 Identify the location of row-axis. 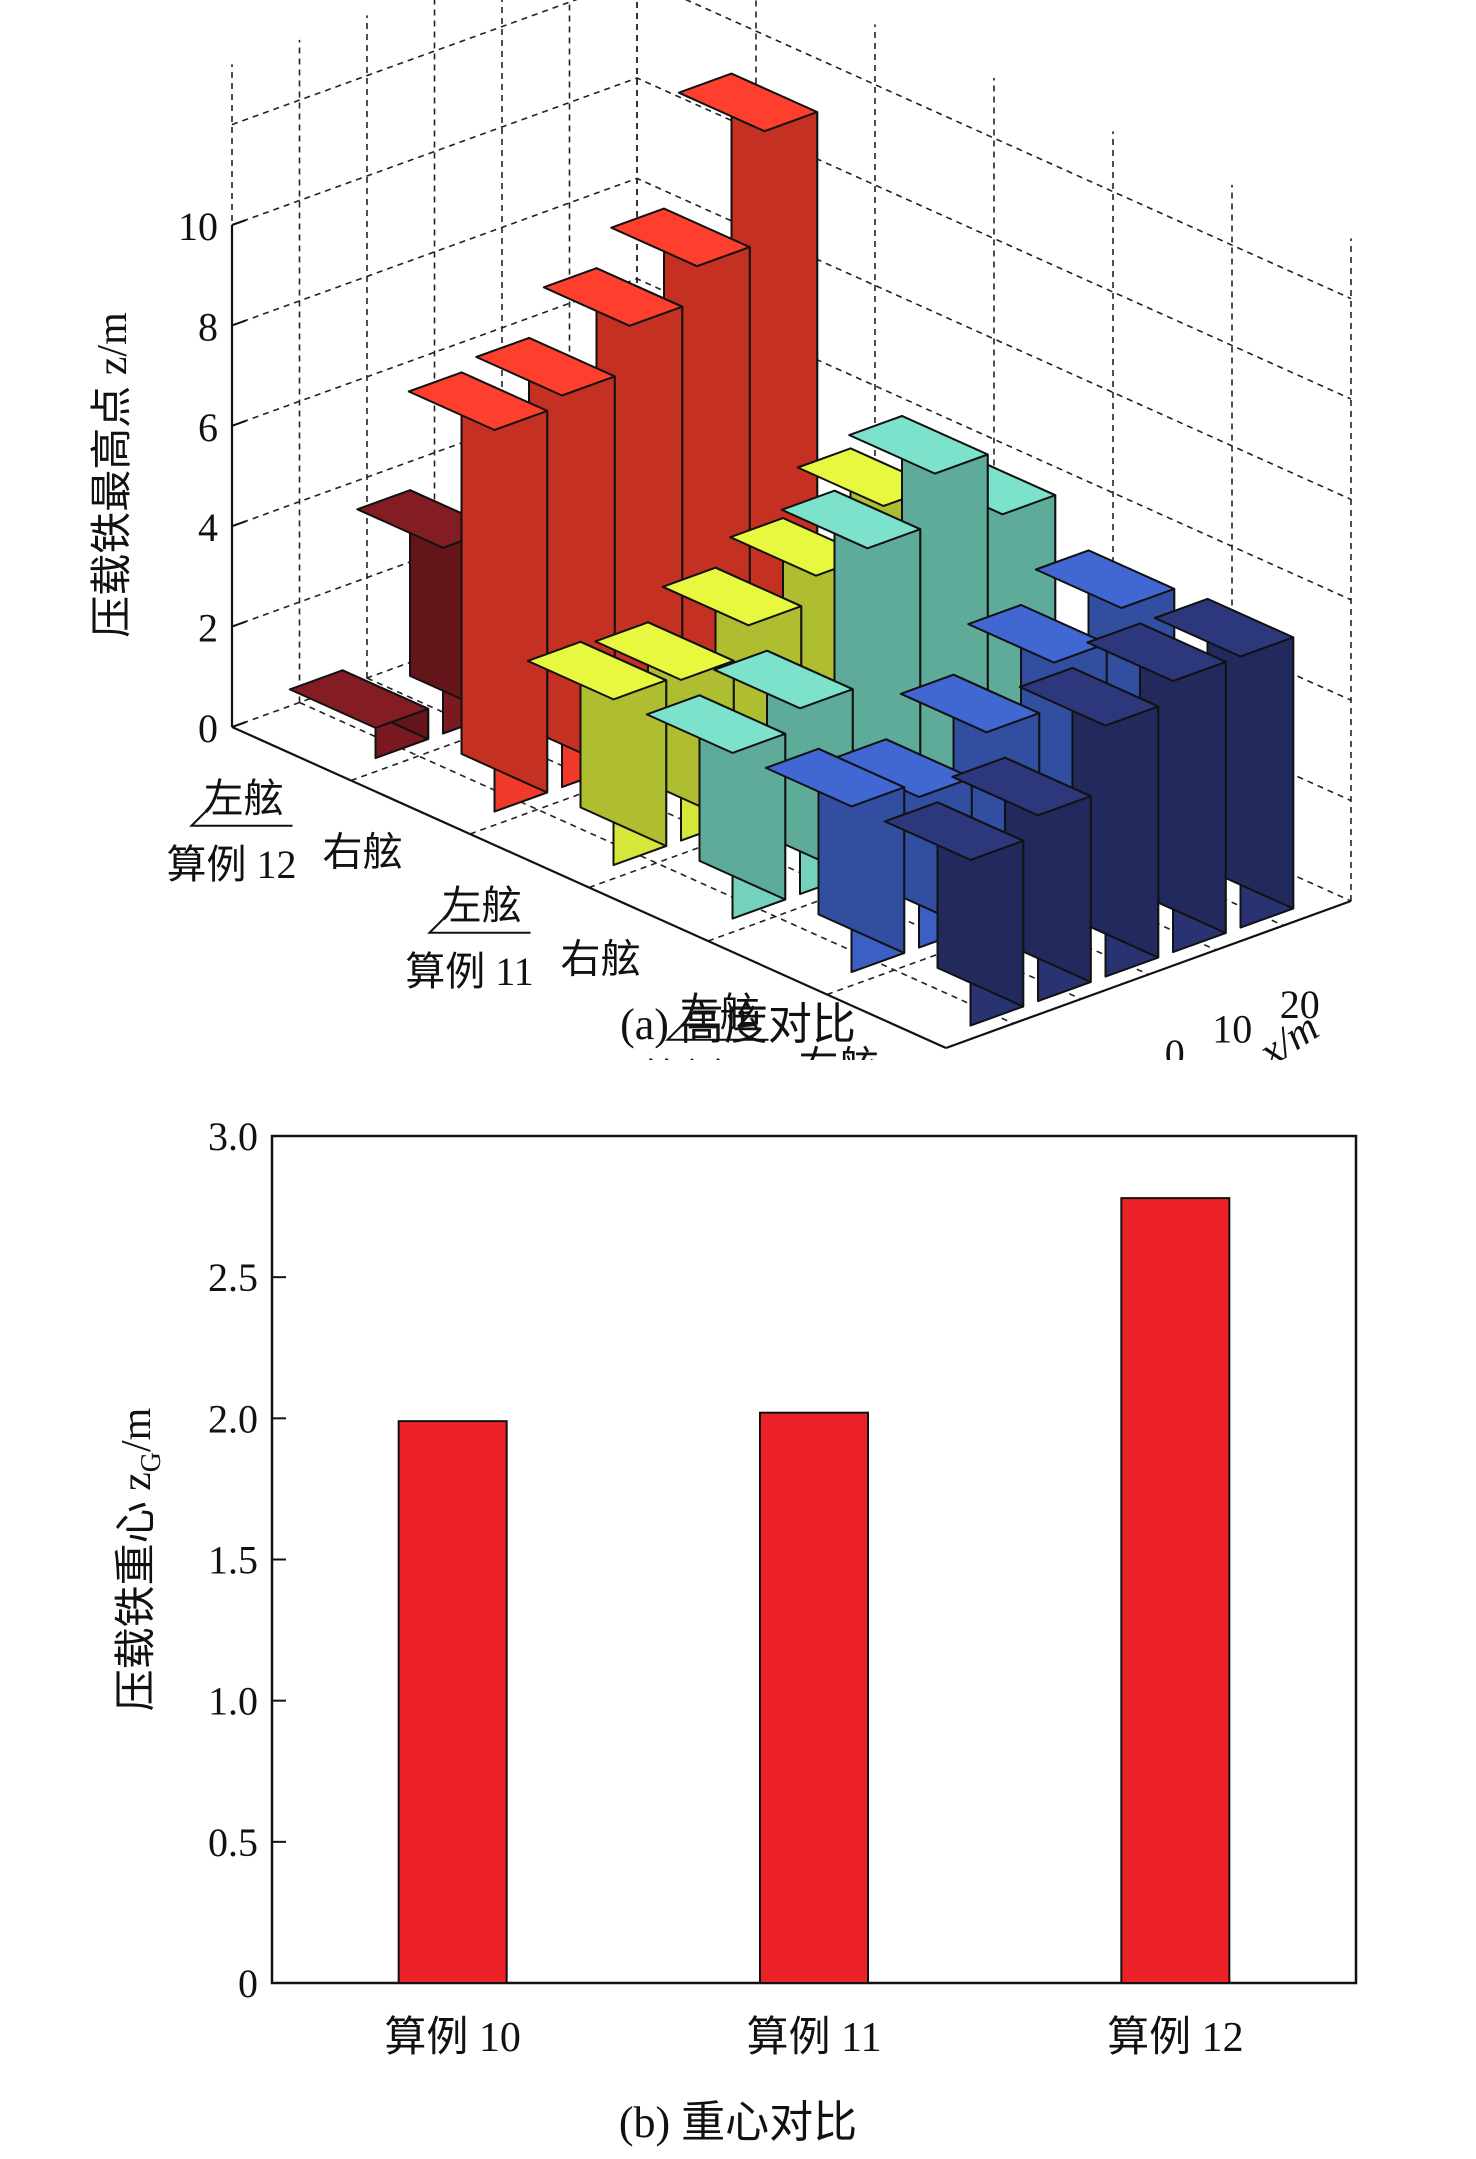
(589, 887).